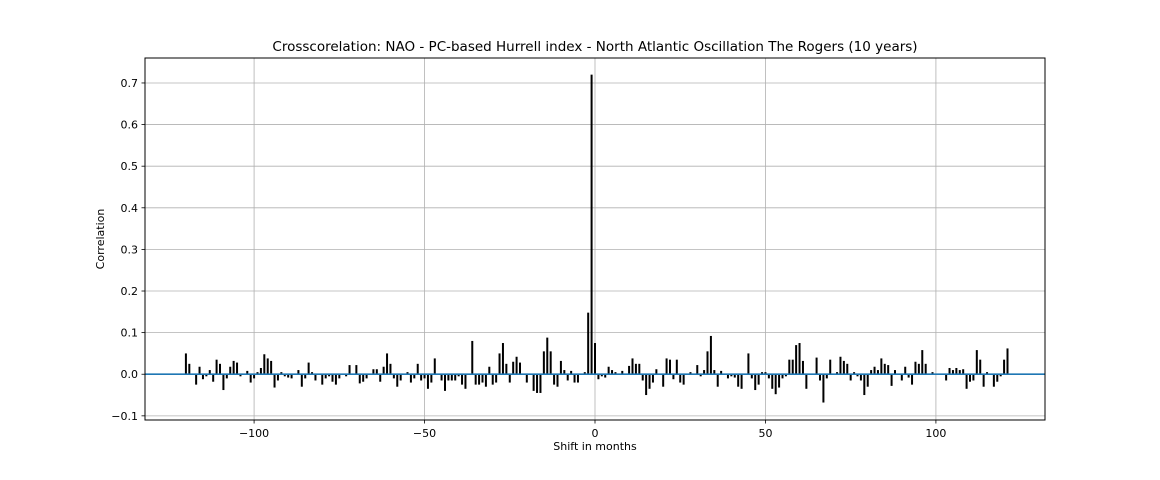  I want to click on x-tick-label: 50, so click(765, 433).